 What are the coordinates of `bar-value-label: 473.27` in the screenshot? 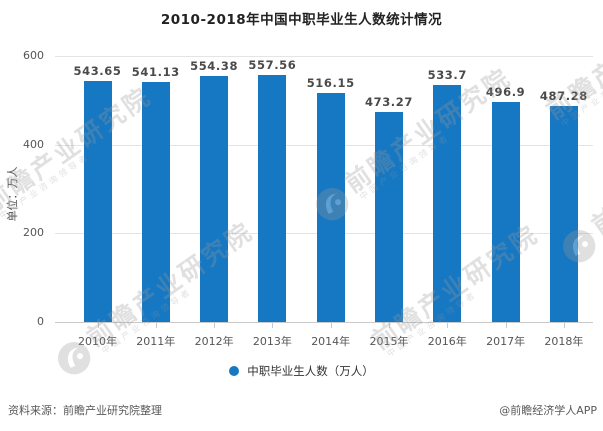 It's located at (389, 102).